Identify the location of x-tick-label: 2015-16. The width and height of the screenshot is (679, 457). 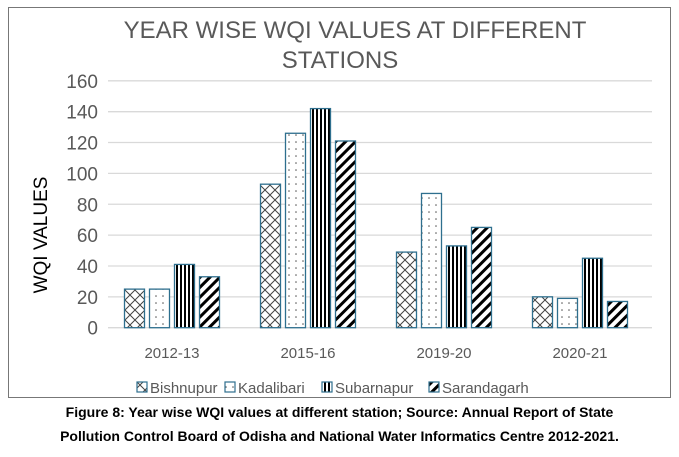
(307, 353).